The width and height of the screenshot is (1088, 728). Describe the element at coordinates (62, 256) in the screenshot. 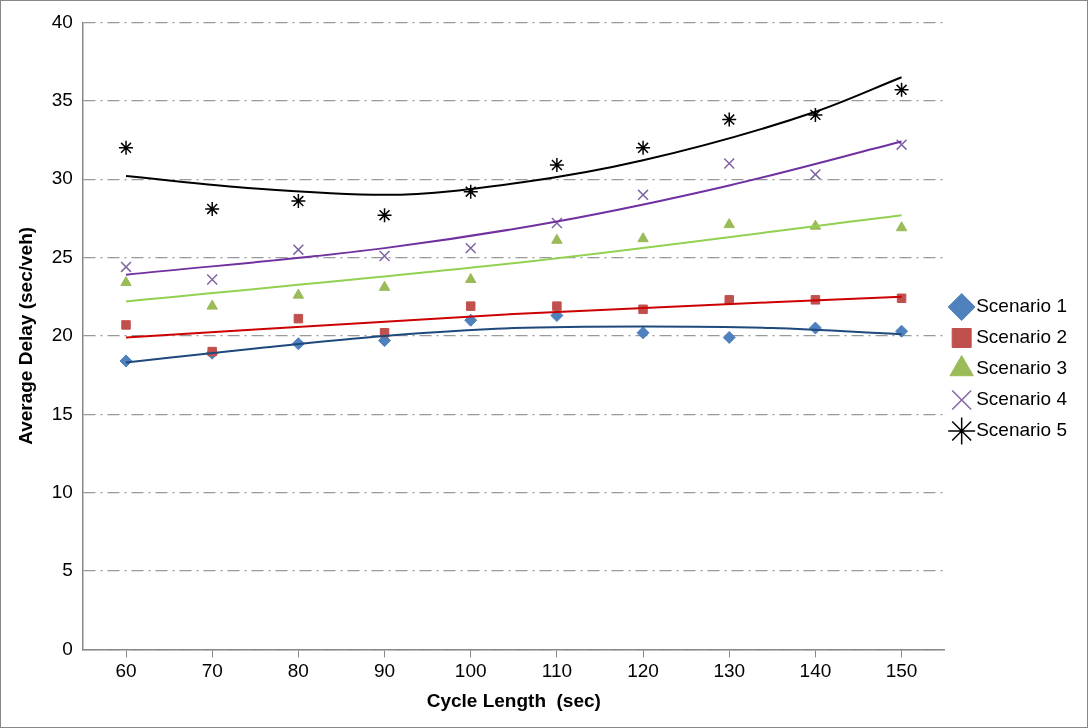

I see `y-tick-label: 25` at that location.